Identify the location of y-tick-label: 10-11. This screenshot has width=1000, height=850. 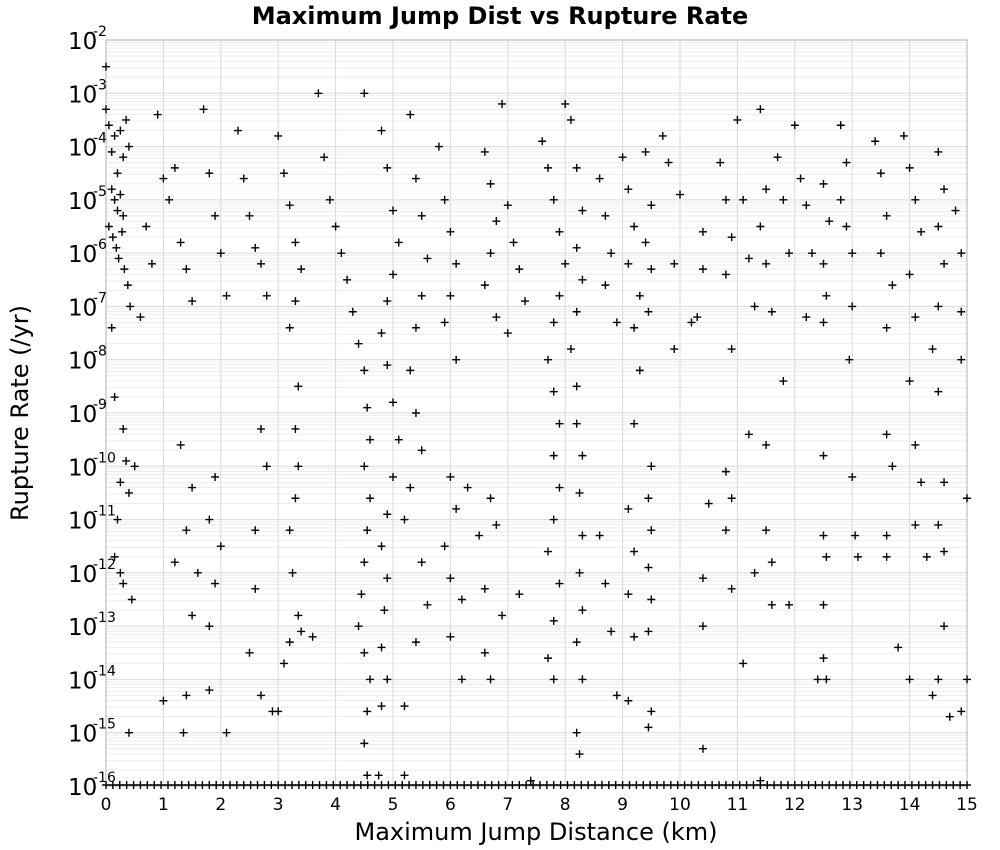
(92, 519).